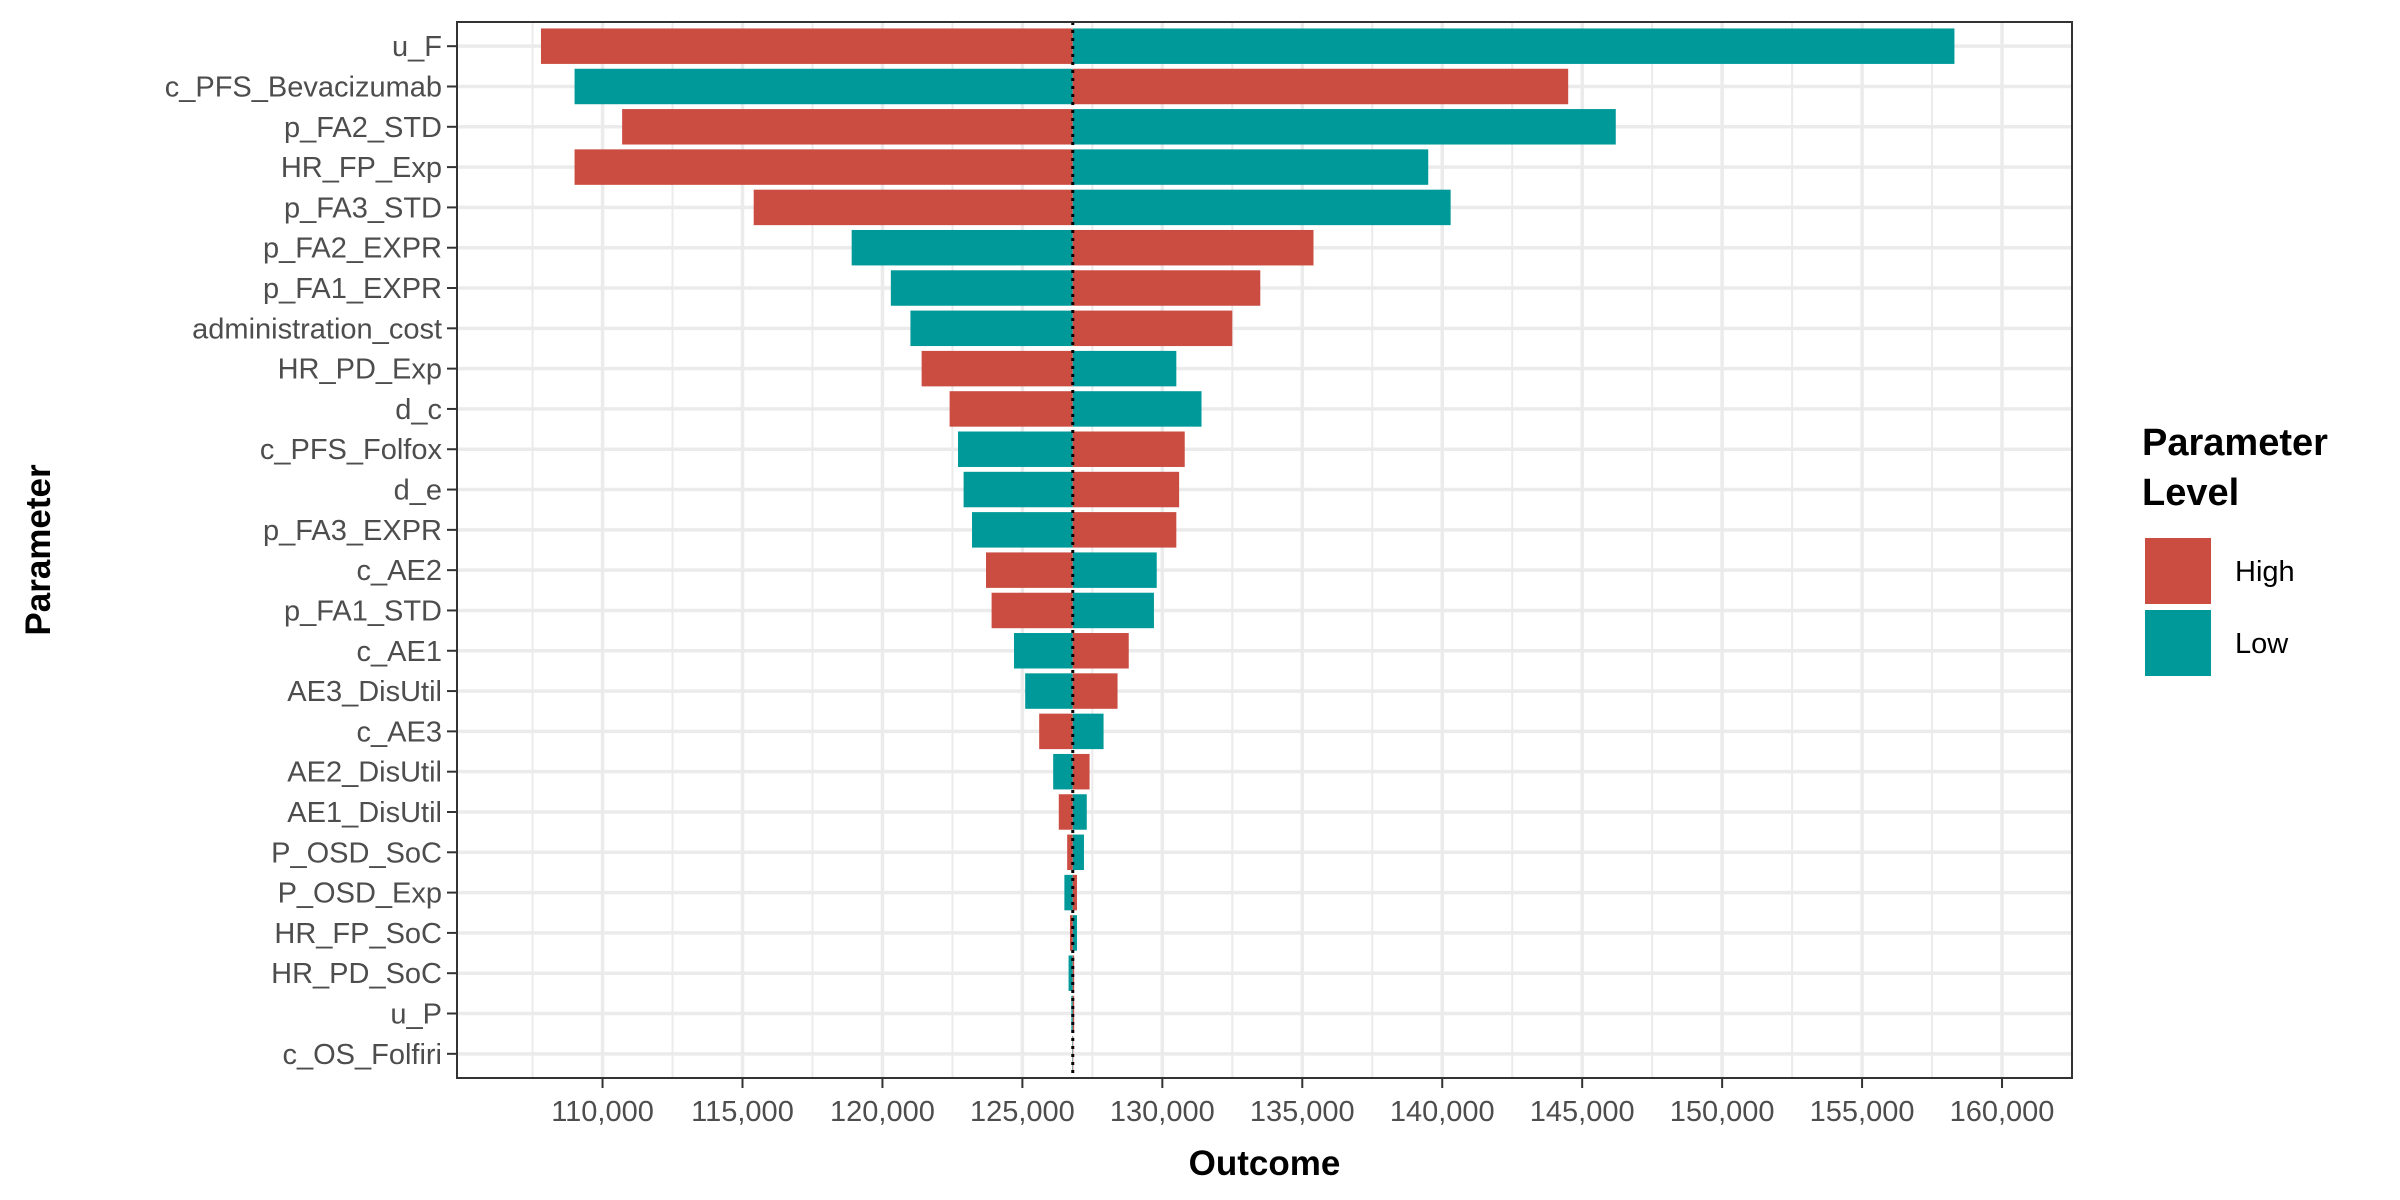 Image resolution: width=2400 pixels, height=1200 pixels. I want to click on bar-P_OSD_Exp-right, so click(1074, 892).